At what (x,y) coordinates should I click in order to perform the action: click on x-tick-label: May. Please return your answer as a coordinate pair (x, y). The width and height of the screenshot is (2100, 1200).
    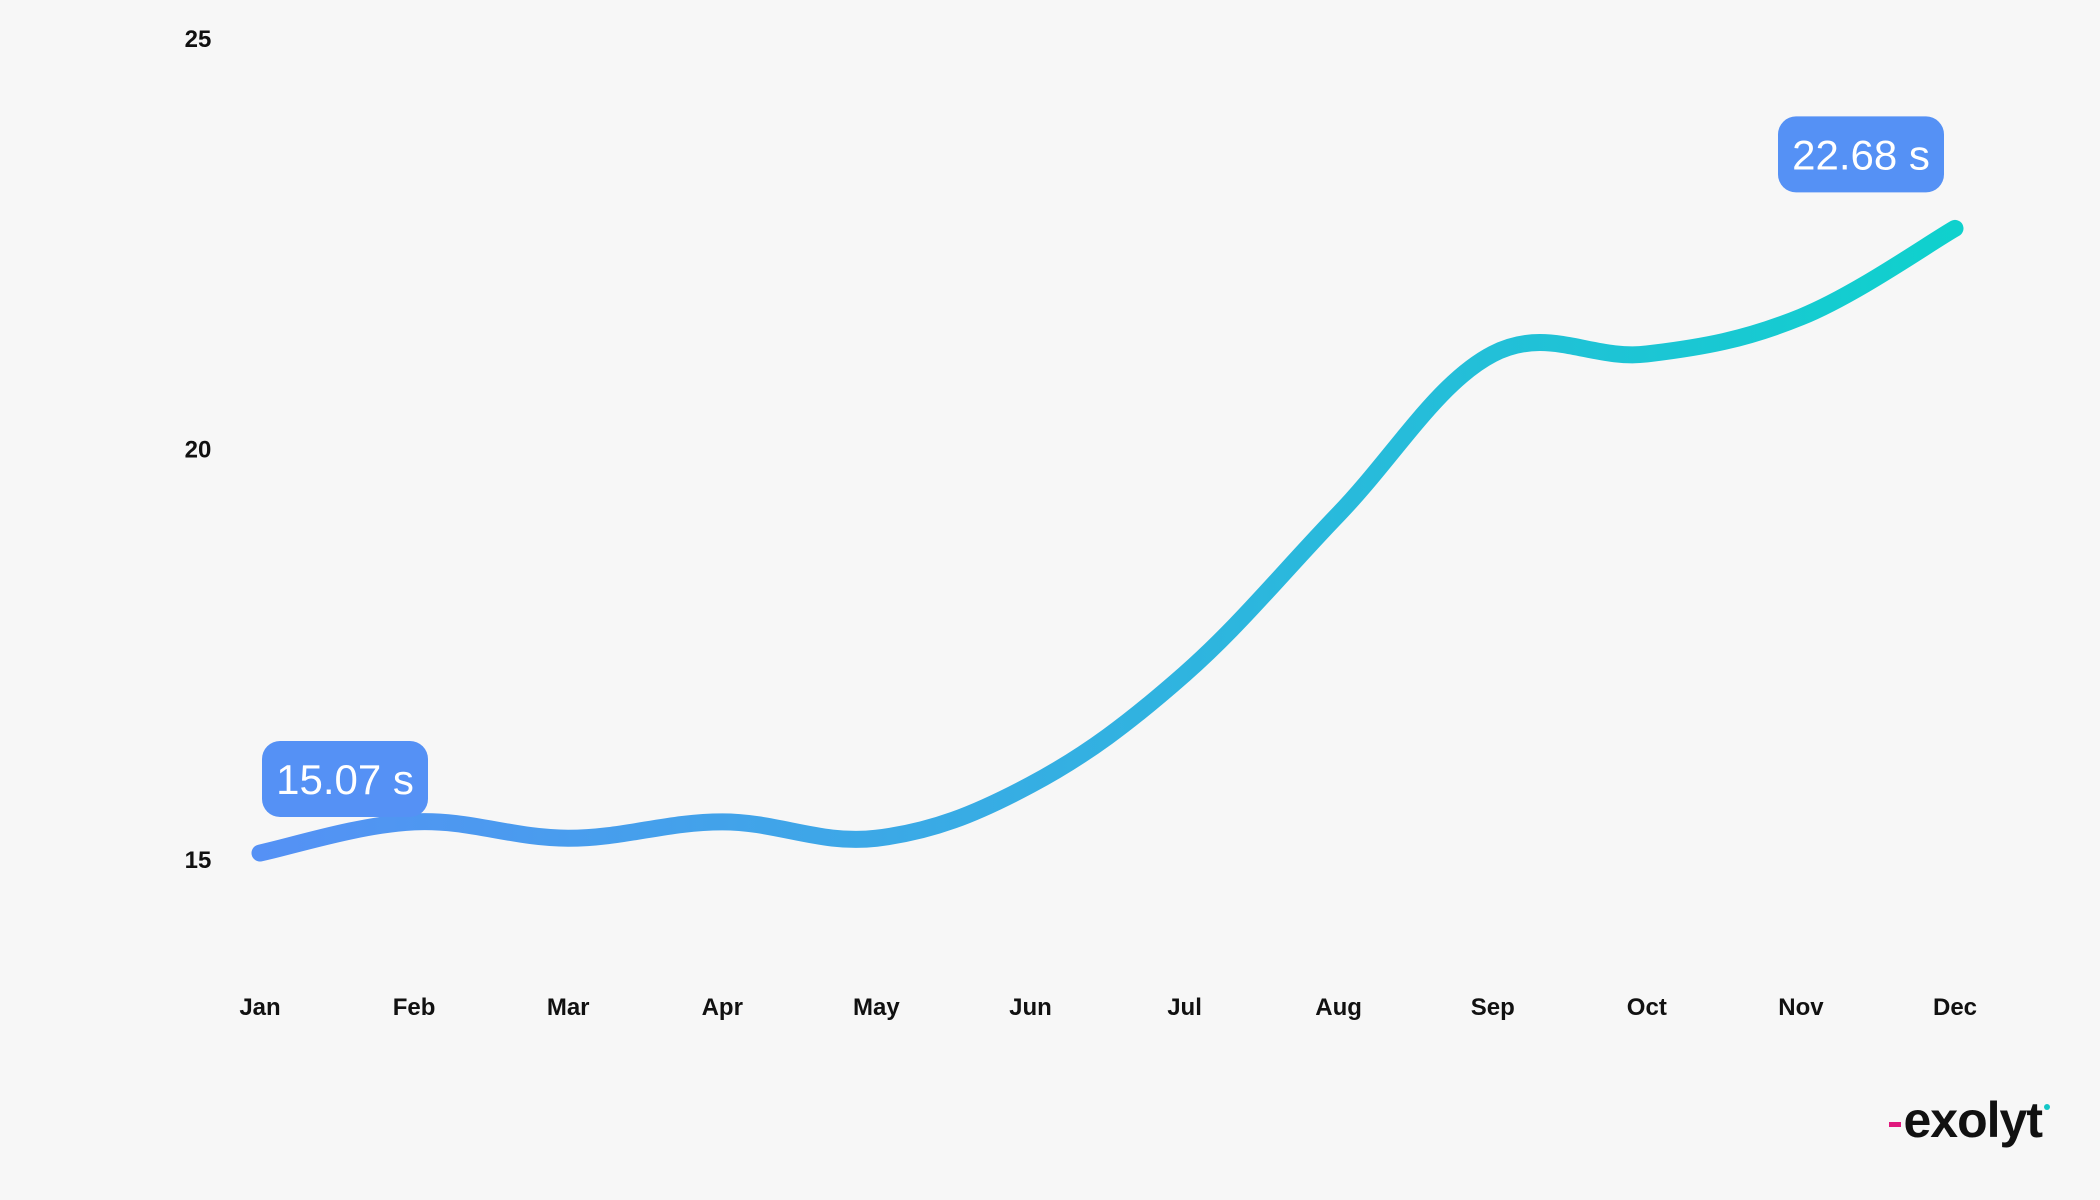
    Looking at the image, I should click on (876, 1007).